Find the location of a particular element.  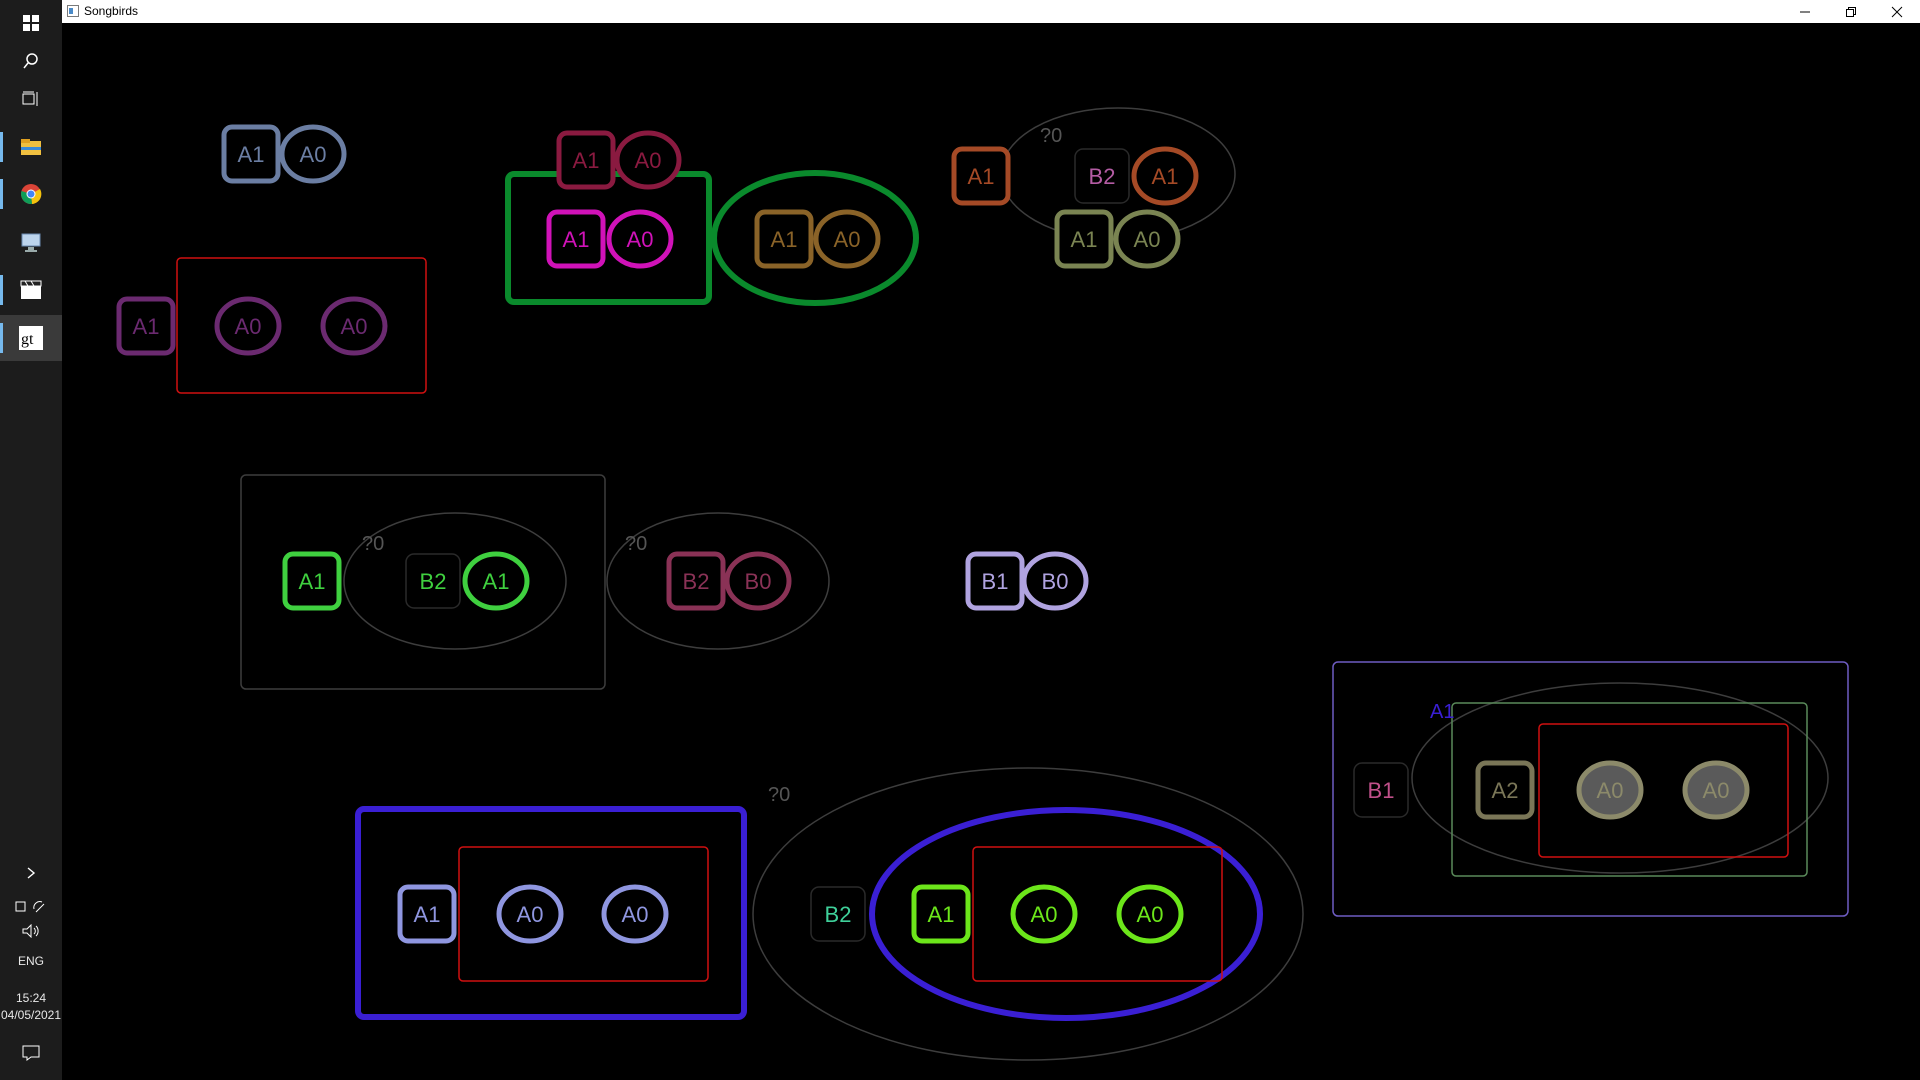

node-label: B1 is located at coordinates (1381, 790).